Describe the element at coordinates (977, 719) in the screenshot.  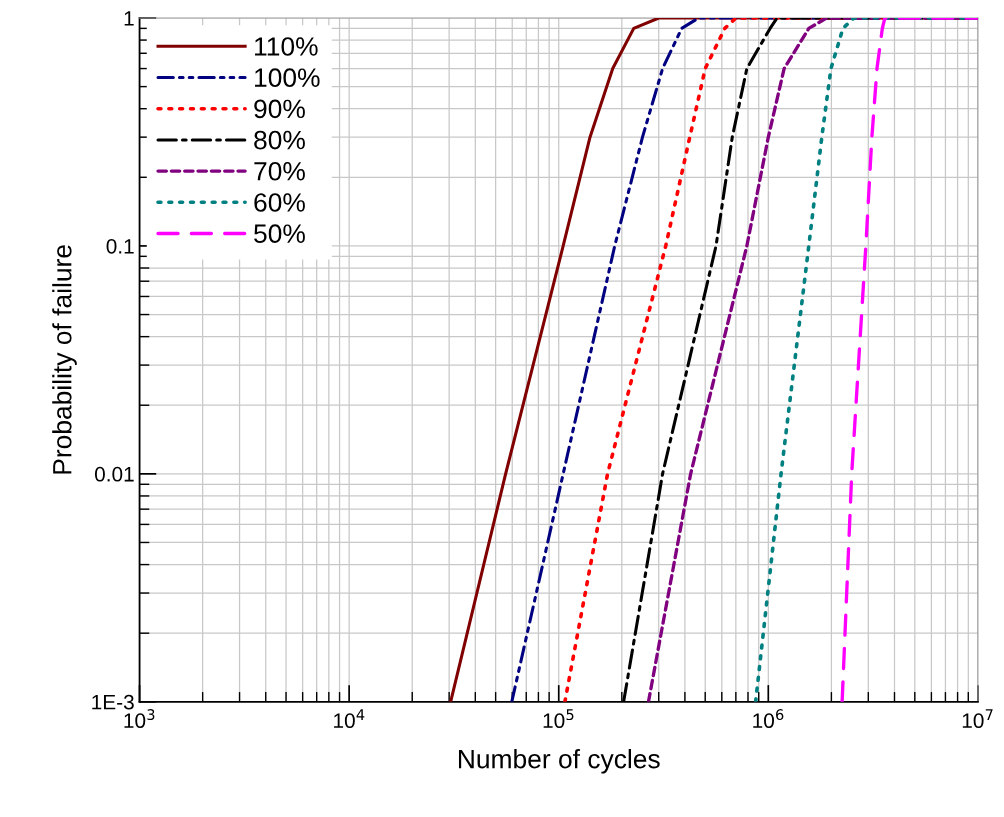
I see `x-tick-label: 10$^{7}$` at that location.